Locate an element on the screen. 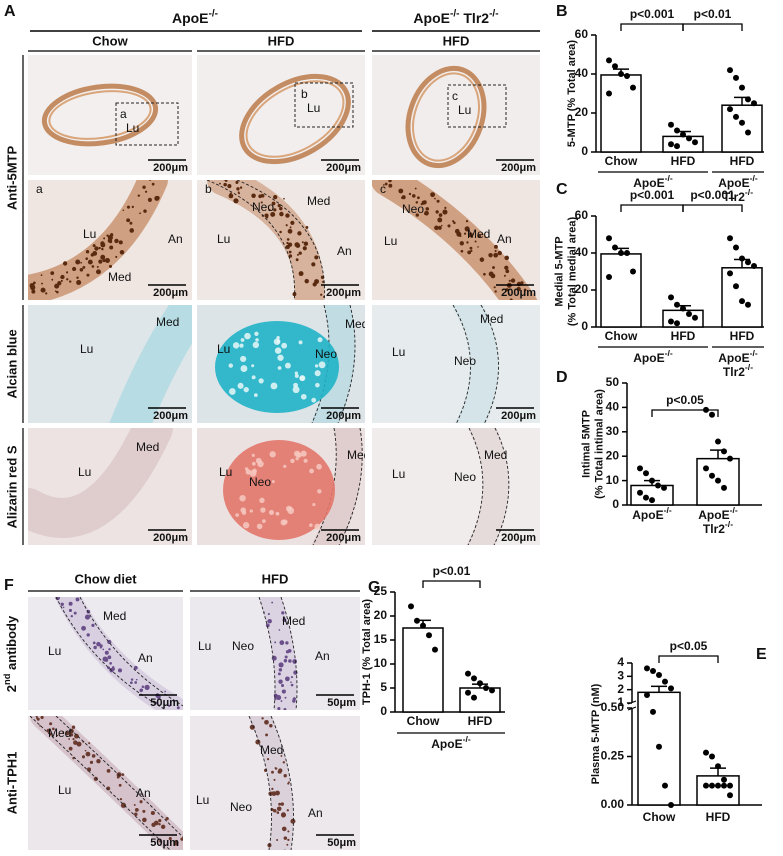 This screenshot has height=856, width=783. y-tick-label: 30 is located at coordinates (613, 431).